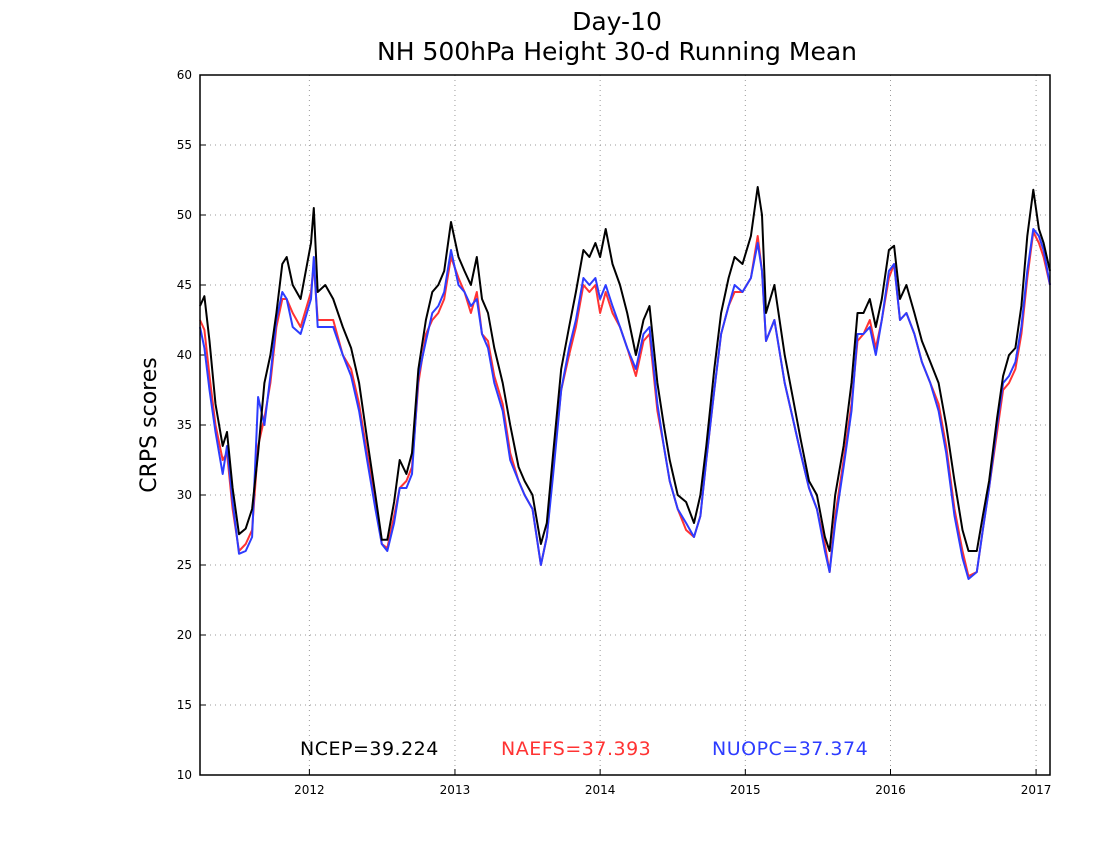 The image size is (1100, 850). What do you see at coordinates (184, 565) in the screenshot?
I see `y-tick-label: 25` at bounding box center [184, 565].